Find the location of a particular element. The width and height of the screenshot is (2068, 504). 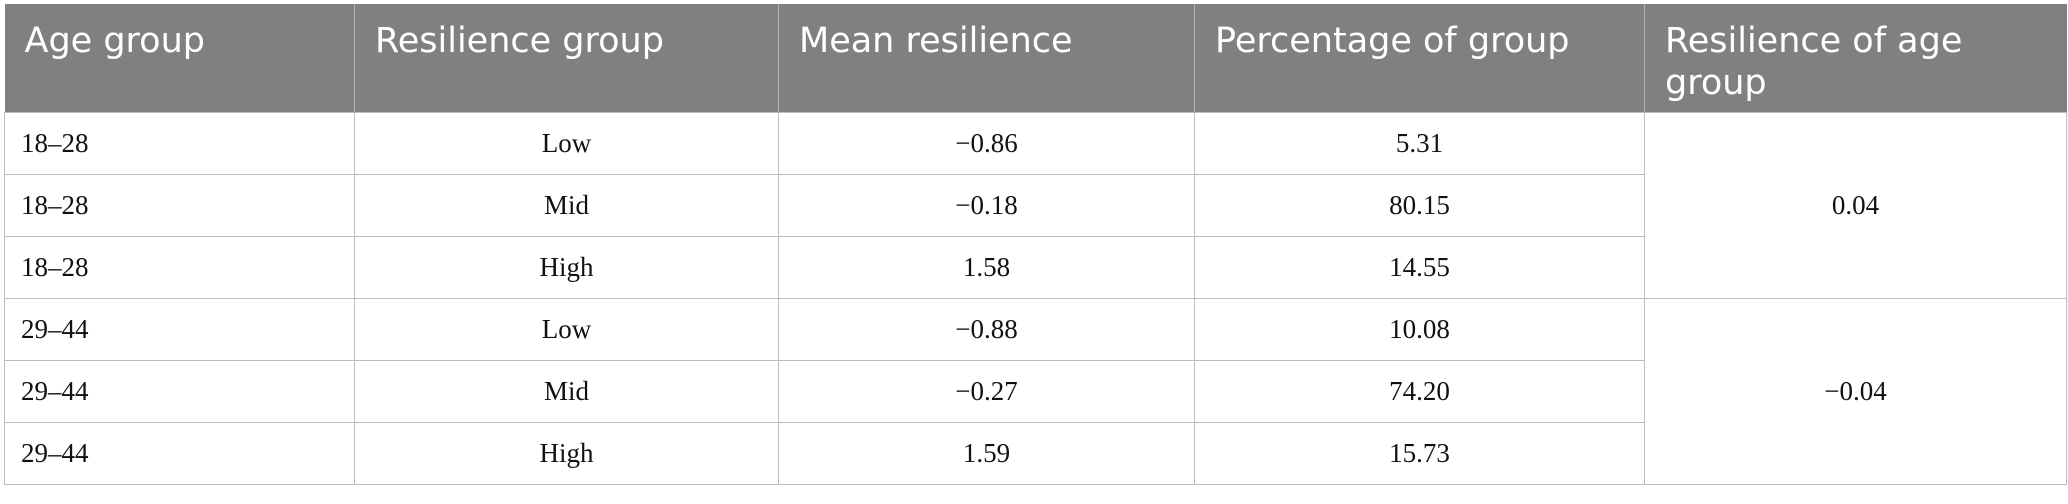

cell-percentage: 5.31 is located at coordinates (1419, 143).